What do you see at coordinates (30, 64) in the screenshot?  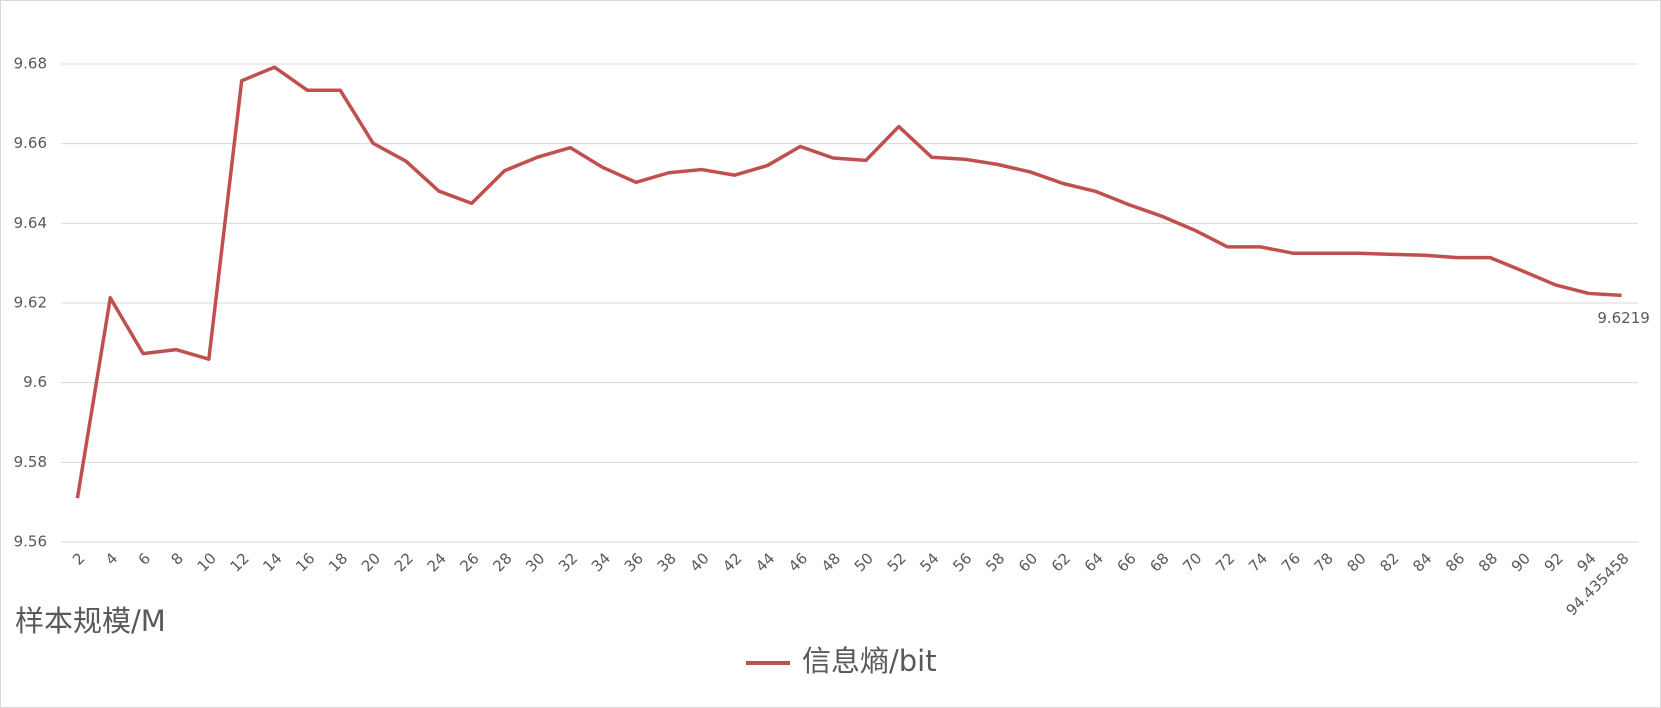 I see `y-tick-label: 9.68` at bounding box center [30, 64].